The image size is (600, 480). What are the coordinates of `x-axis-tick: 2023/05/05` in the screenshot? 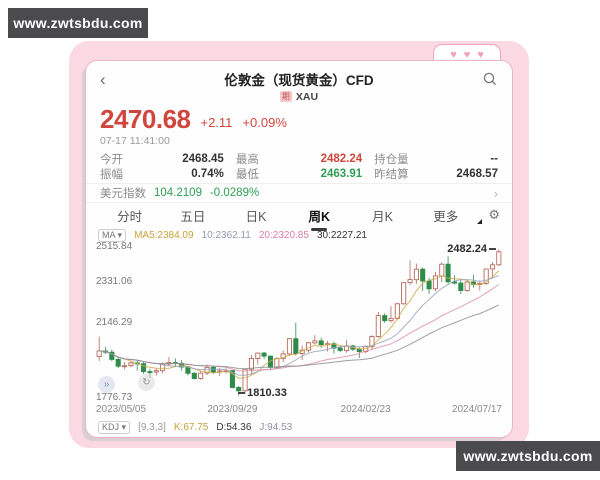 It's located at (121, 409).